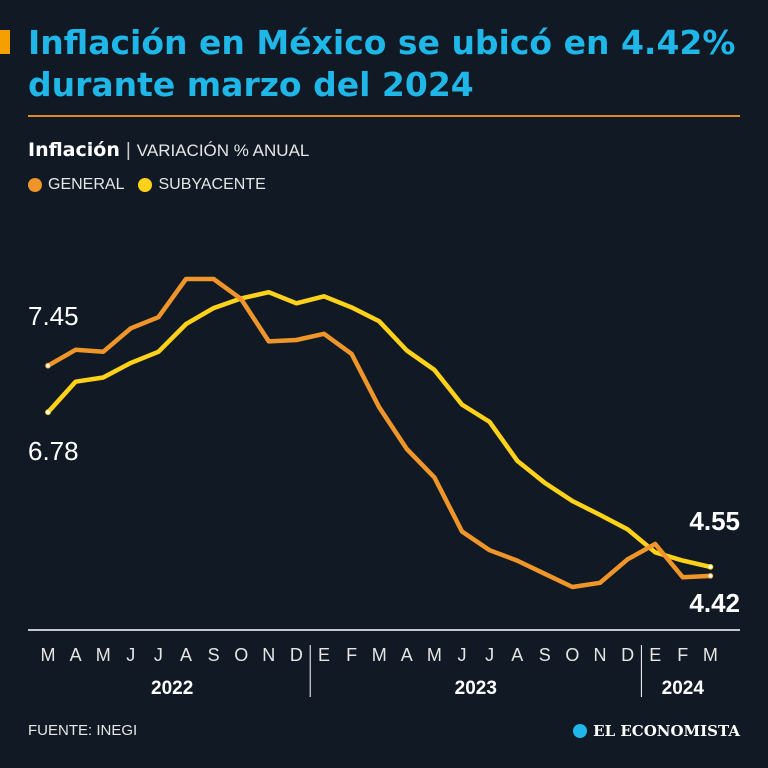  What do you see at coordinates (172, 688) in the screenshot?
I see `year-label-2022: 2022` at bounding box center [172, 688].